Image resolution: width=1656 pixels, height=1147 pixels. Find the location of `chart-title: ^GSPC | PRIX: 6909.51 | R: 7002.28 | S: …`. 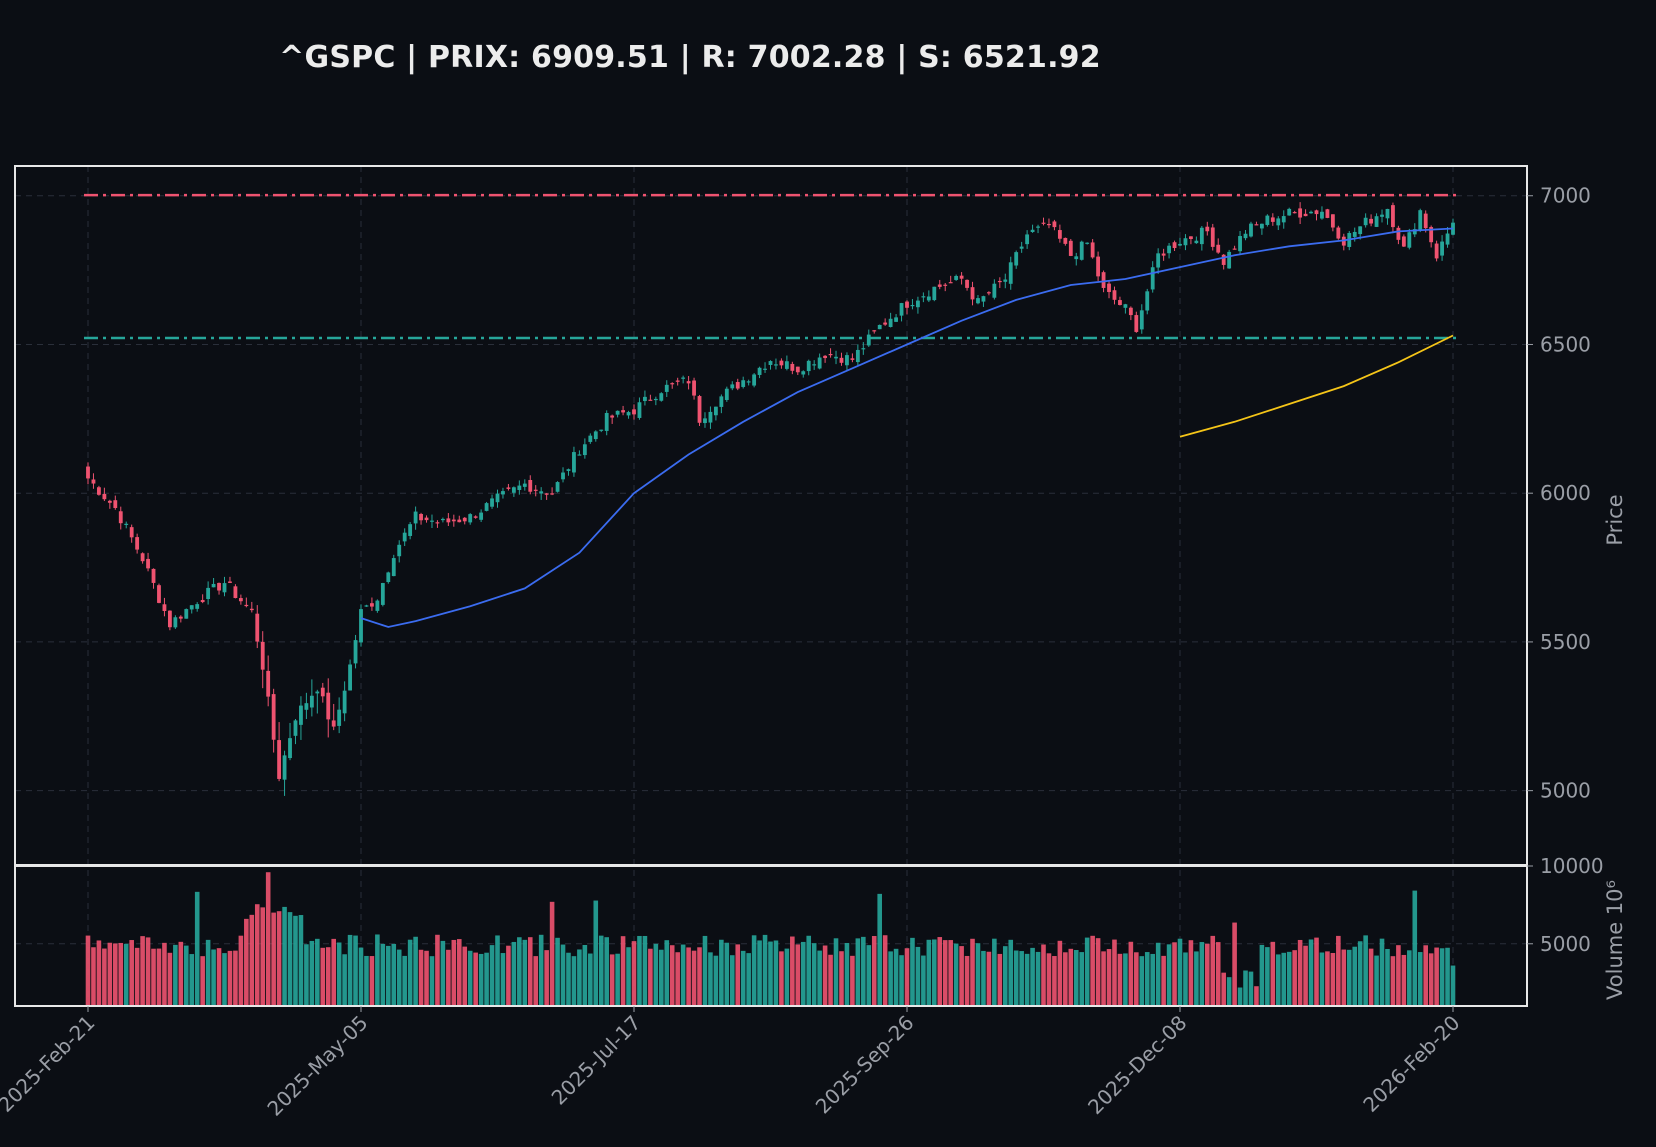

chart-title: ^GSPC | PRIX: 6909.51 | R: 7002.28 | S: … is located at coordinates (690, 57).